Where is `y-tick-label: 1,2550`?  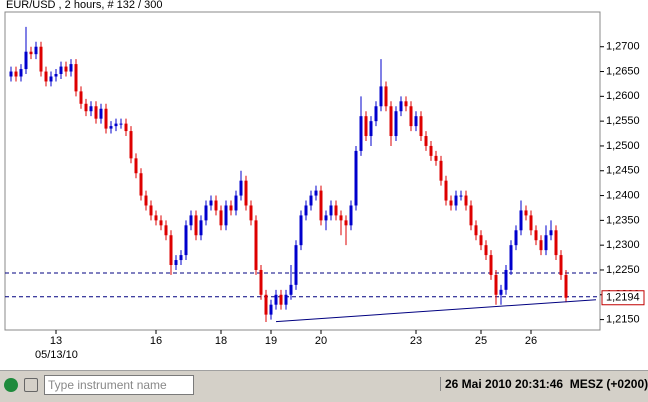 y-tick-label: 1,2550 is located at coordinates (623, 121).